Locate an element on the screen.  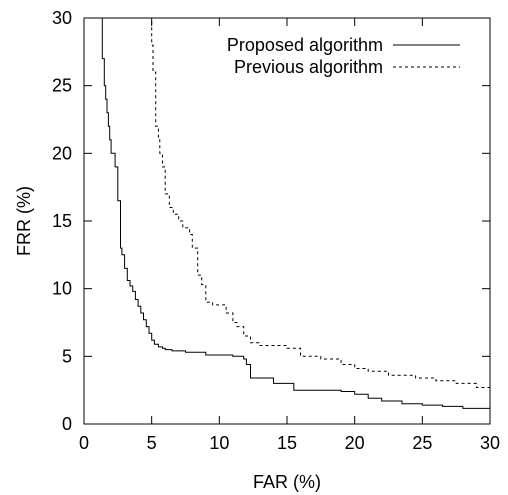
x-tick-label: 5 is located at coordinates (152, 443).